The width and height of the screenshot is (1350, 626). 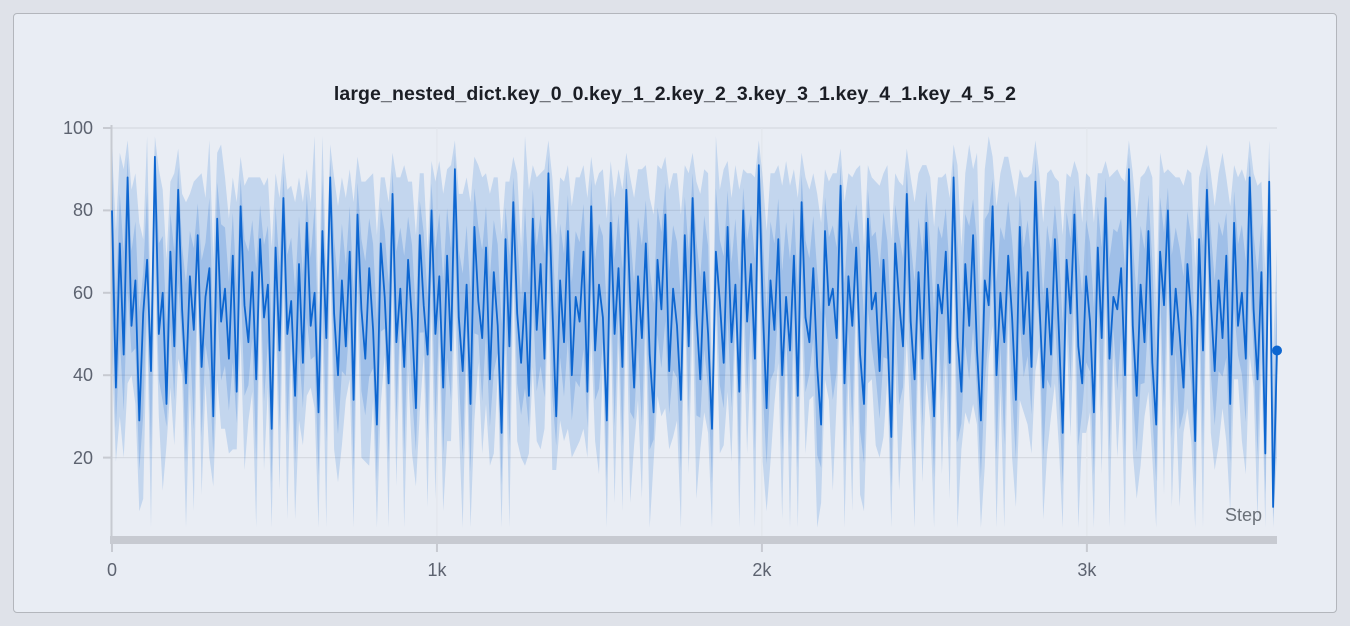 I want to click on y-tick-label: 60, so click(x=82, y=292).